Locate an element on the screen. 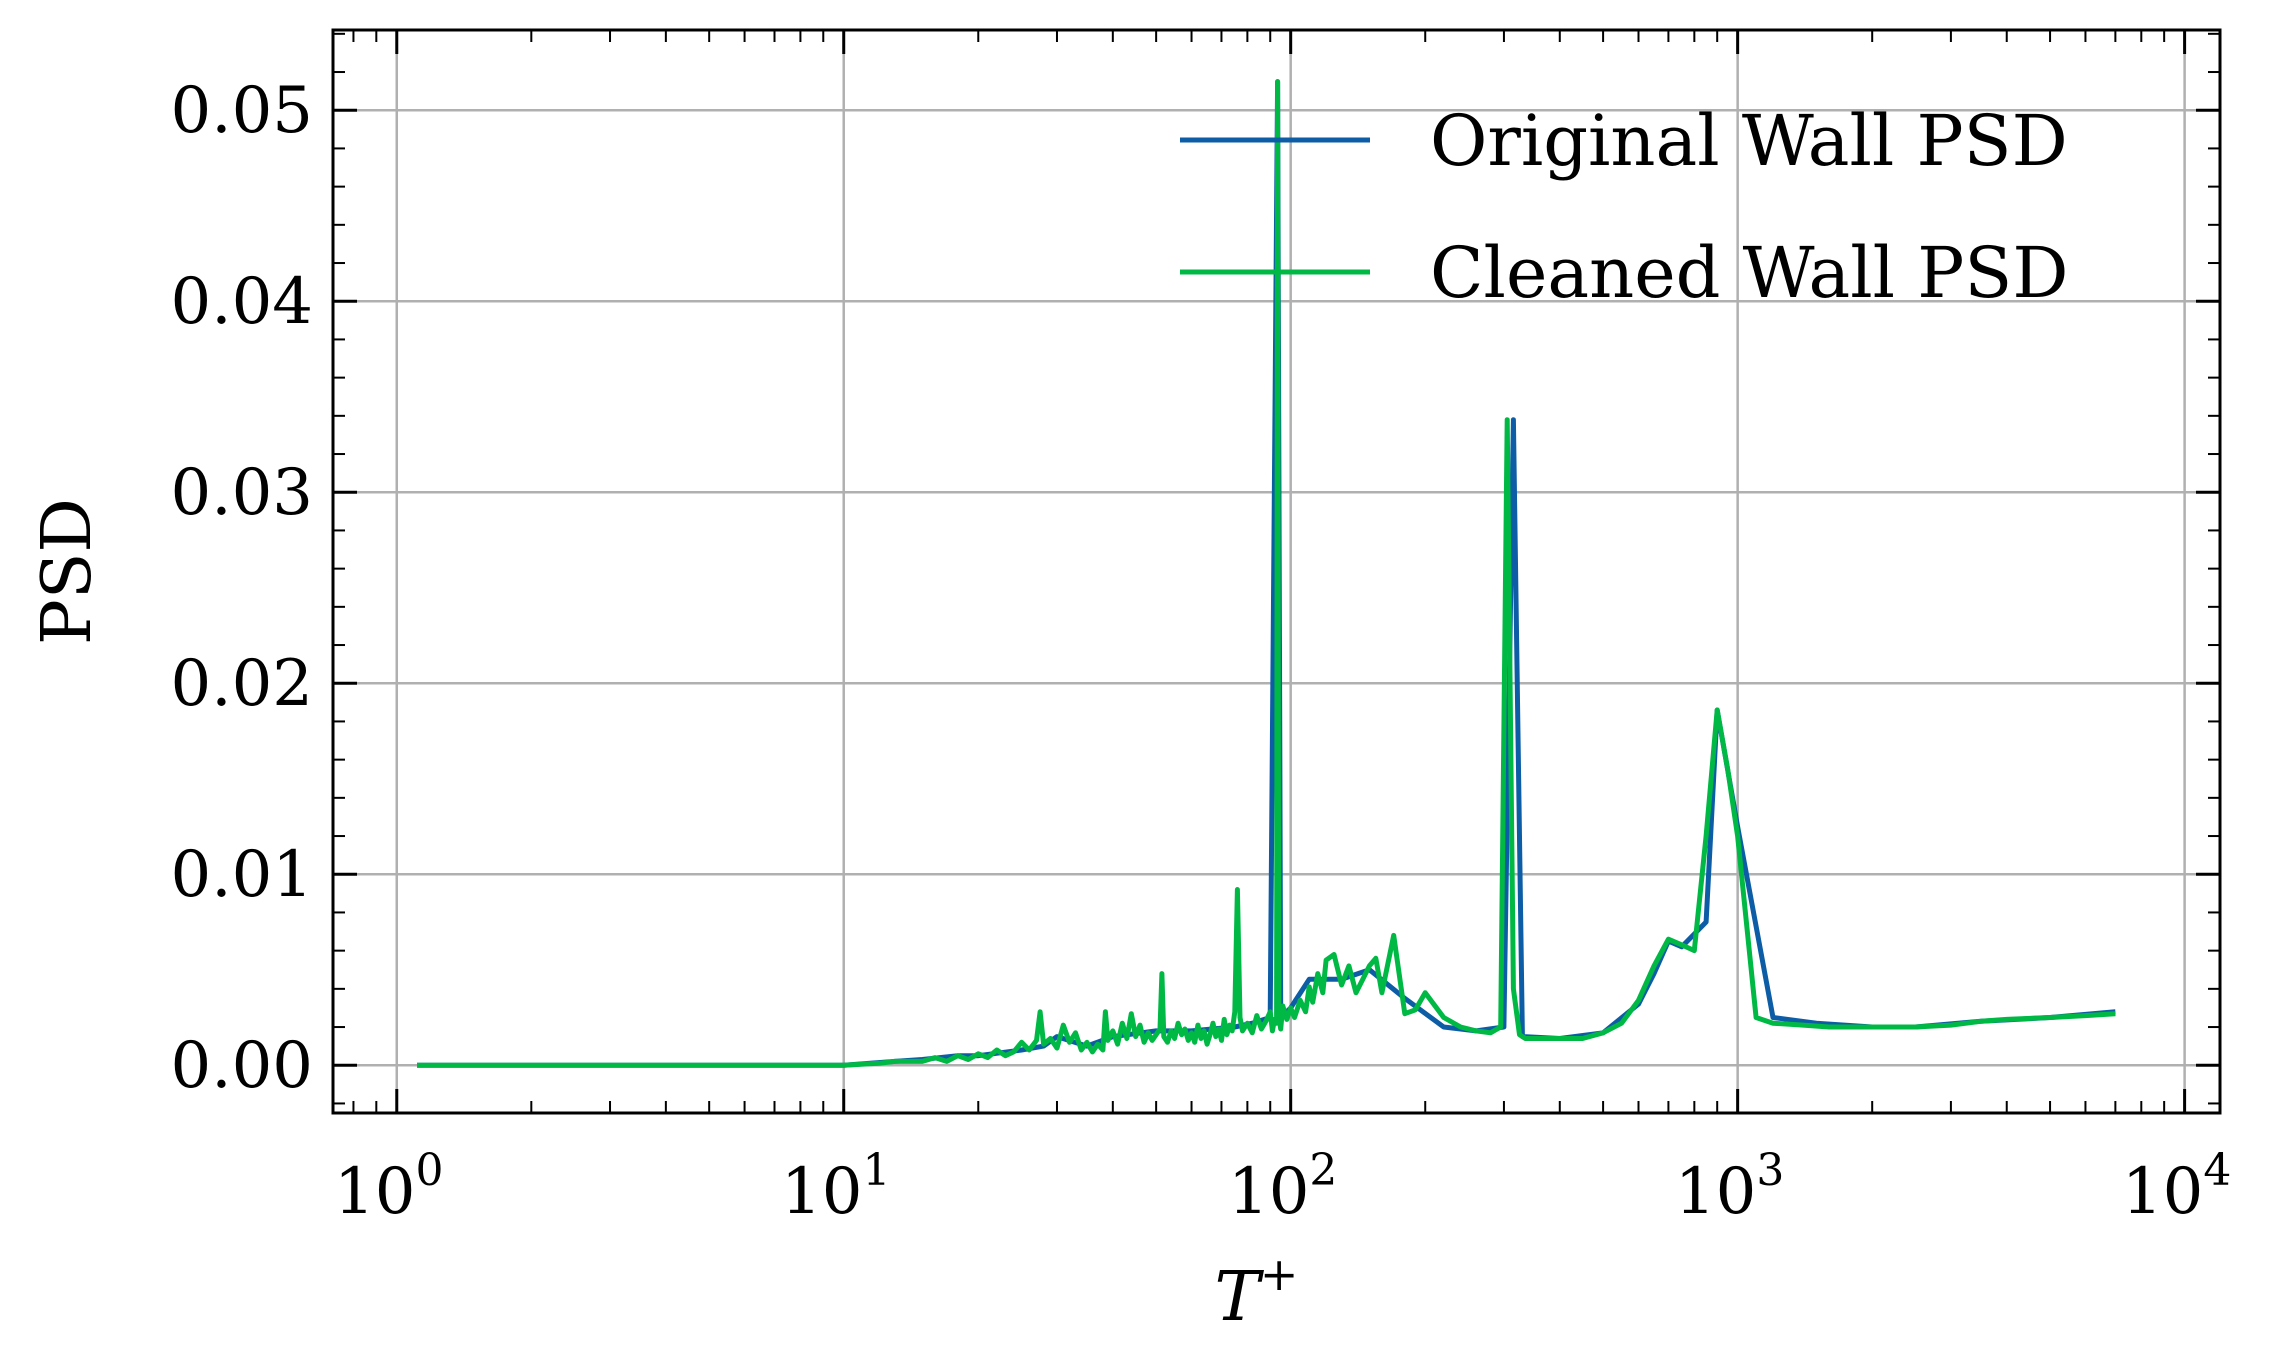  x-axis-title-sup: + is located at coordinates (1279, 1274).